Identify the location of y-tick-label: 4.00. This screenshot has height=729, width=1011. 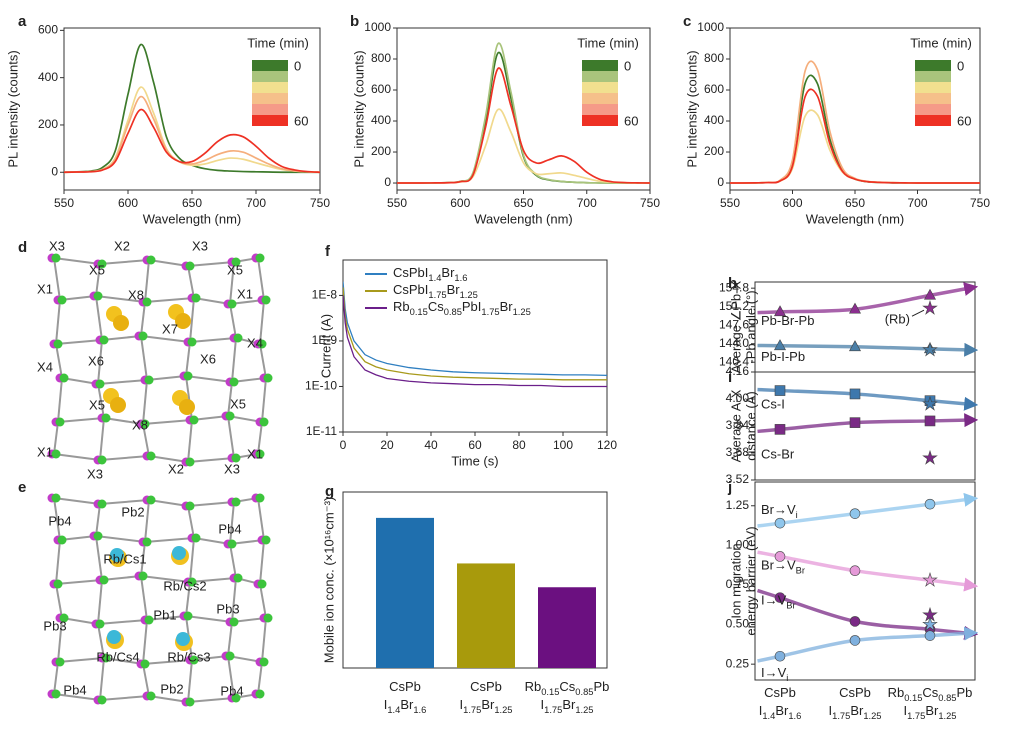
(738, 398).